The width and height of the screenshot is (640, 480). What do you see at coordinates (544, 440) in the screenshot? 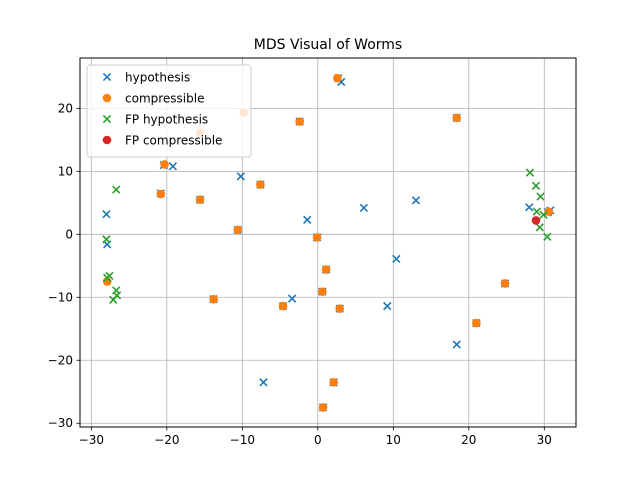
I see `x-tick-label: 30` at bounding box center [544, 440].